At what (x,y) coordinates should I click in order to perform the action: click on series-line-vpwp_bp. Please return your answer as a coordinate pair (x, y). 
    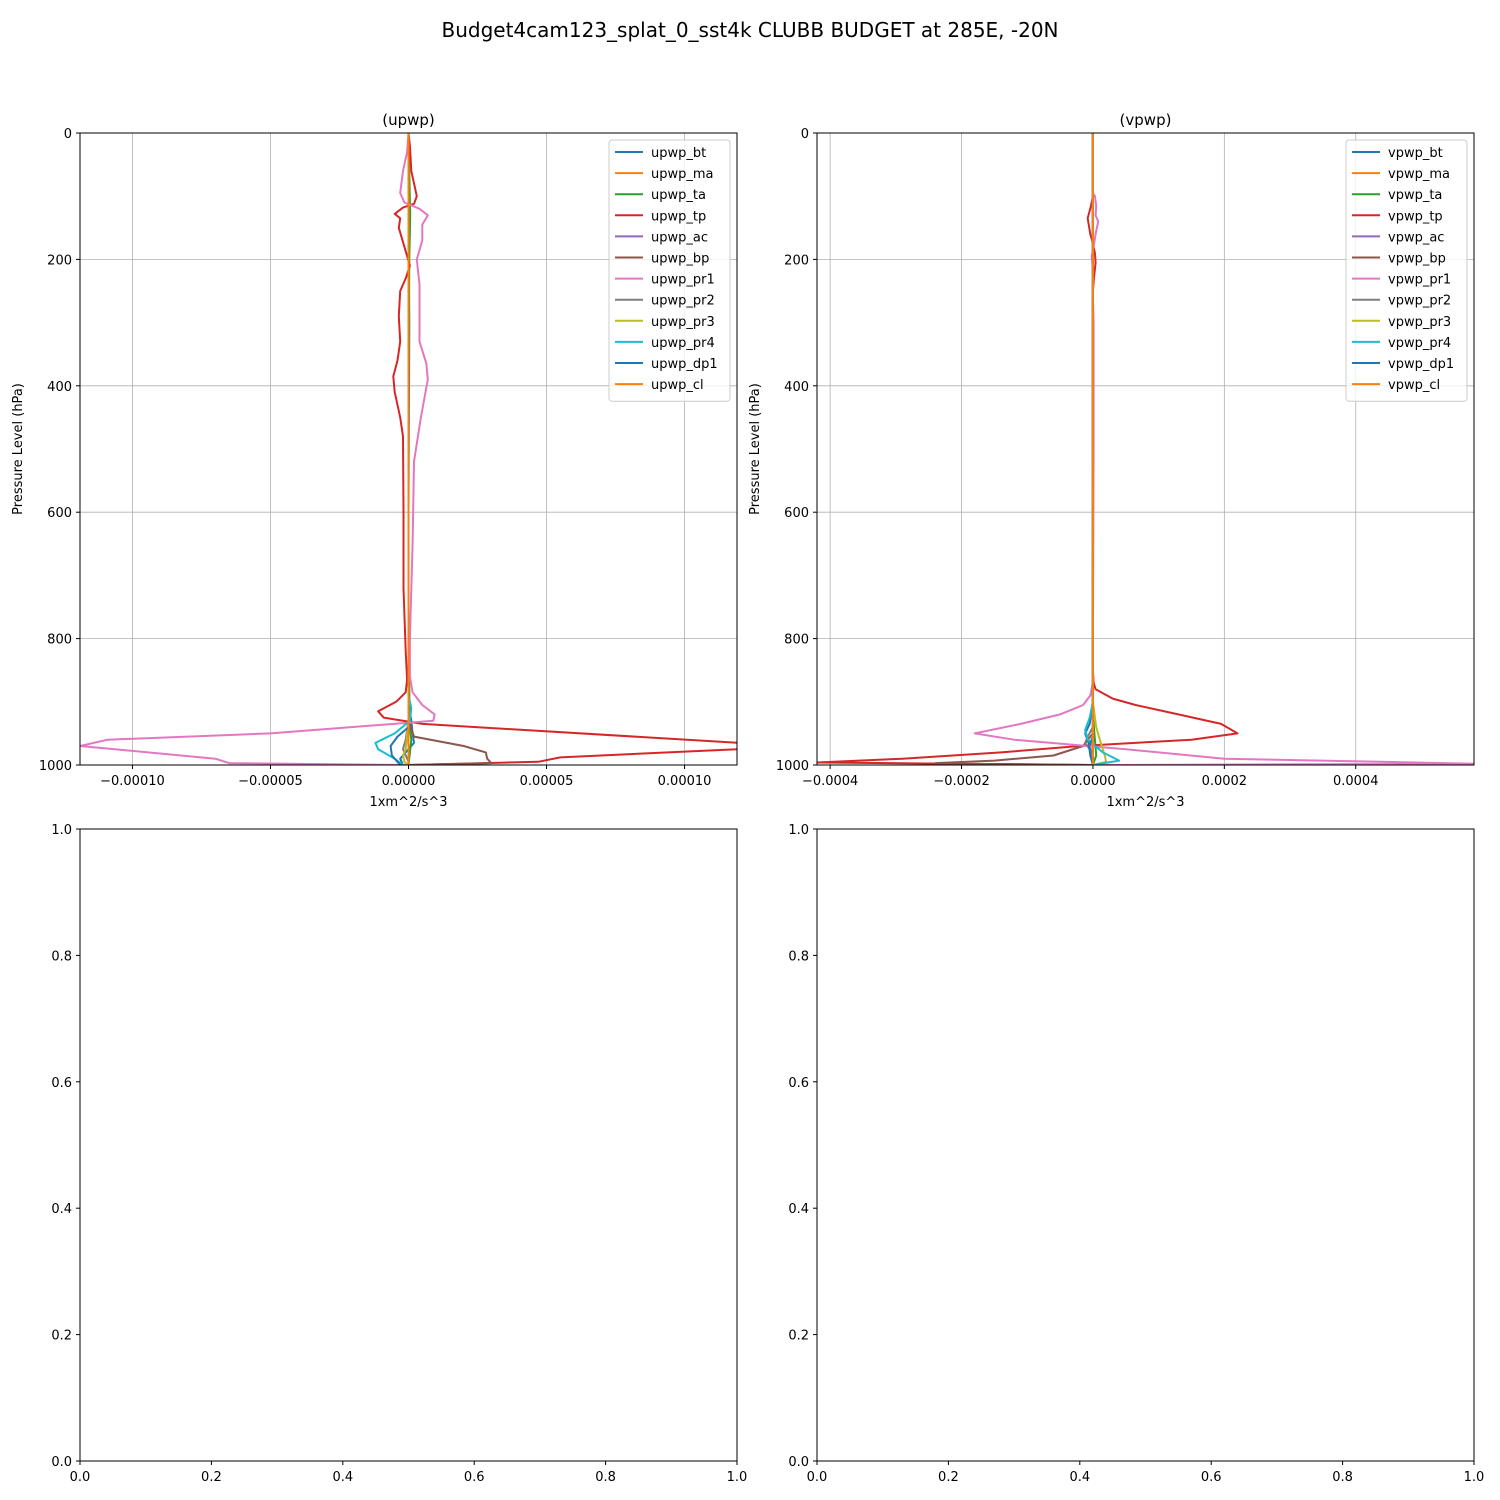
    Looking at the image, I should click on (1014, 449).